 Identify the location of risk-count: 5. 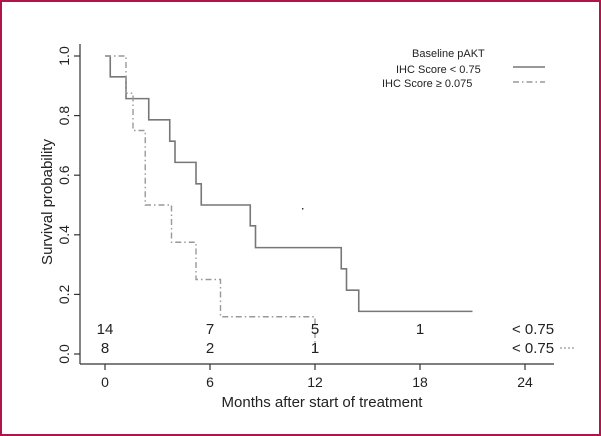
(315, 329).